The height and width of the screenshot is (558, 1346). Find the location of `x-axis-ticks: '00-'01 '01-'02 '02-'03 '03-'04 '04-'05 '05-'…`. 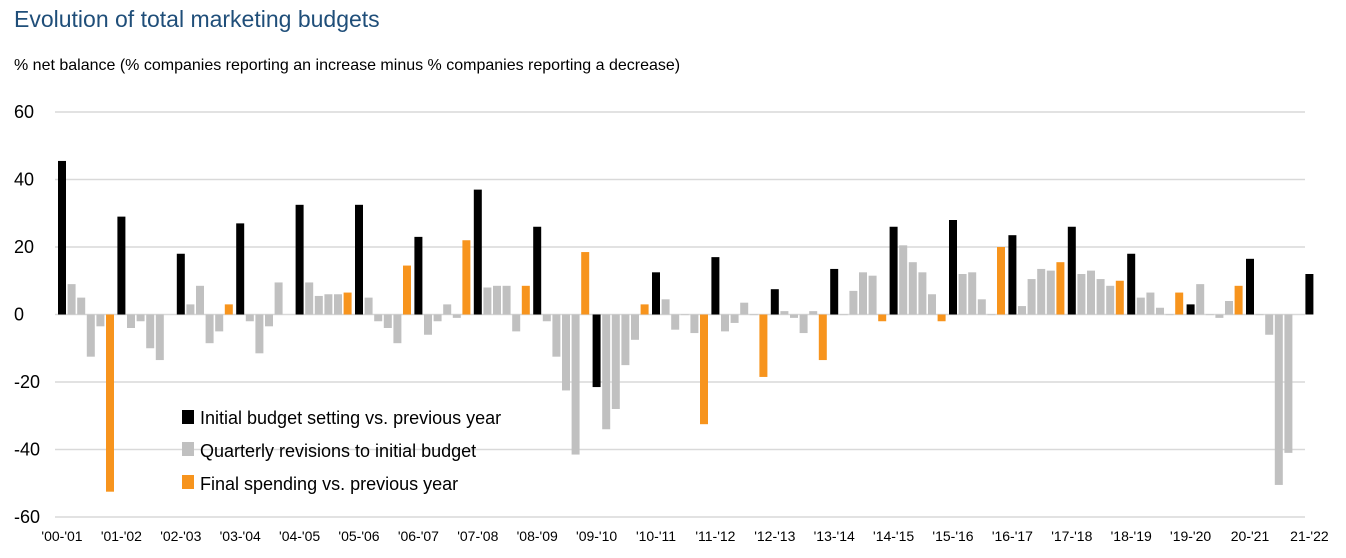

x-axis-ticks: '00-'01 '01-'02 '02-'03 '03-'04 '04-'05 '05-'… is located at coordinates (684, 536).